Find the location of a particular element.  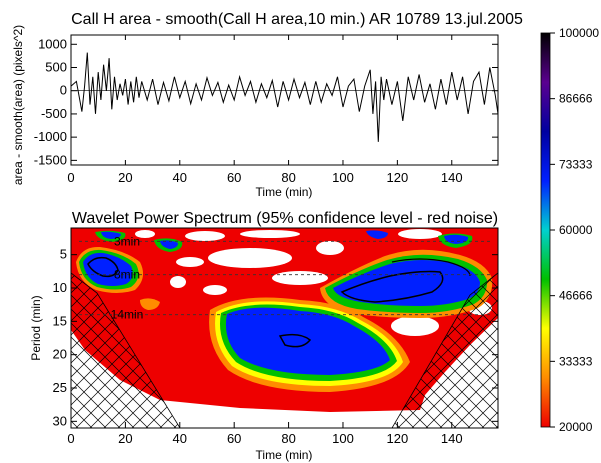

period-marker-label: 3min is located at coordinates (127, 241).